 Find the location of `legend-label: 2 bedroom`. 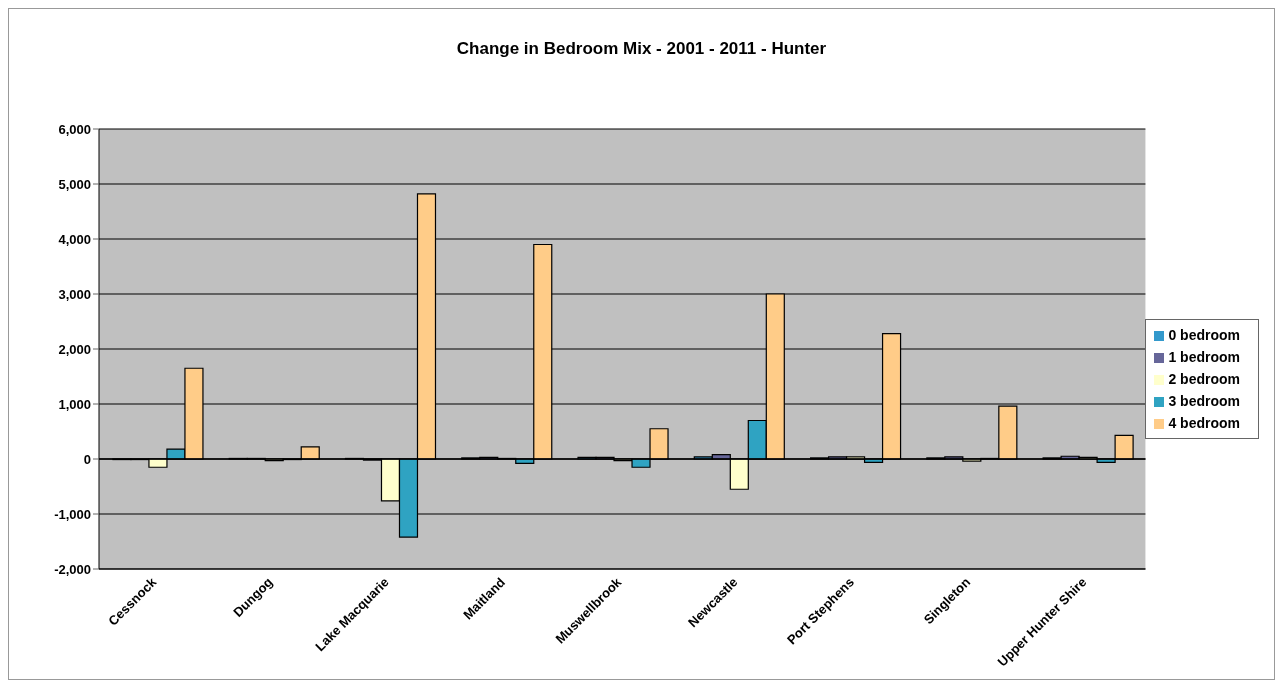

legend-label: 2 bedroom is located at coordinates (1204, 379).